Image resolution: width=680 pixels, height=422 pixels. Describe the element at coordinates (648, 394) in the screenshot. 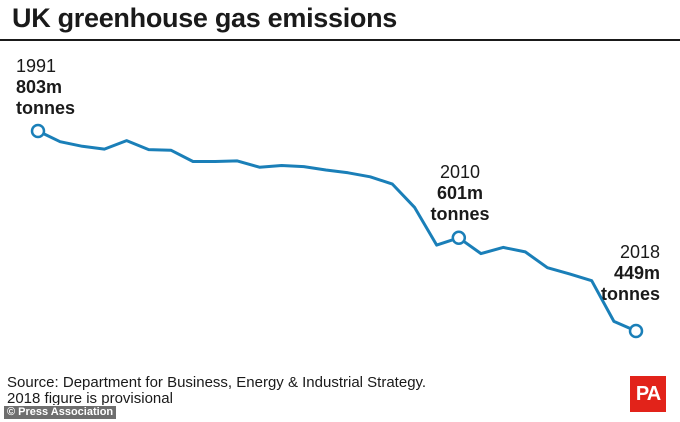

I see `pa-logo: PA` at that location.